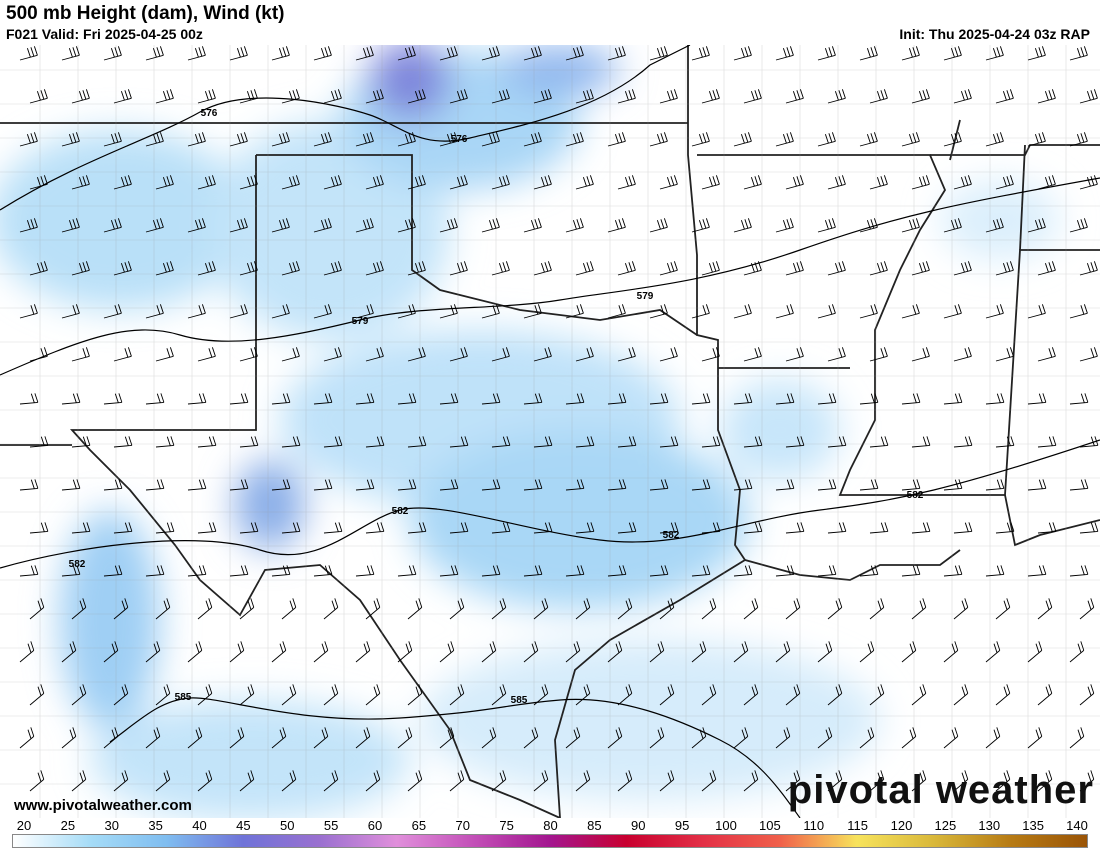 The height and width of the screenshot is (850, 1100). I want to click on colorbar-tick: 50, so click(287, 825).